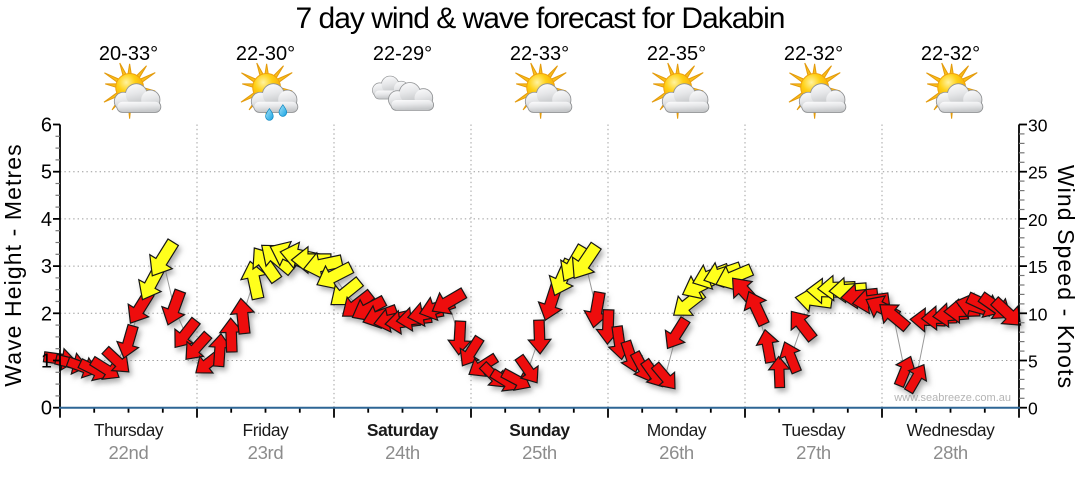  Describe the element at coordinates (1038, 314) in the screenshot. I see `svg-text: 10` at that location.